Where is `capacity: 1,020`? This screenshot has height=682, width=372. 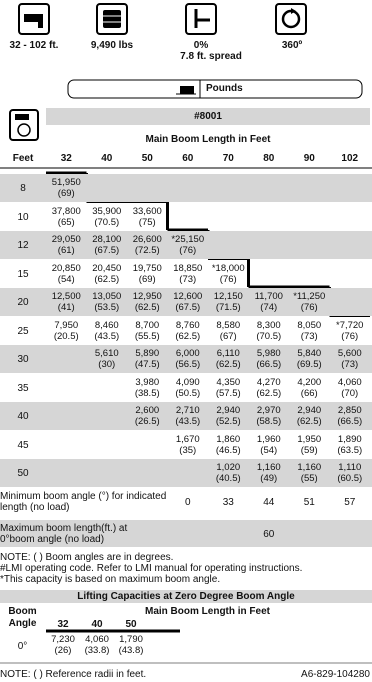 capacity: 1,020 is located at coordinates (228, 467).